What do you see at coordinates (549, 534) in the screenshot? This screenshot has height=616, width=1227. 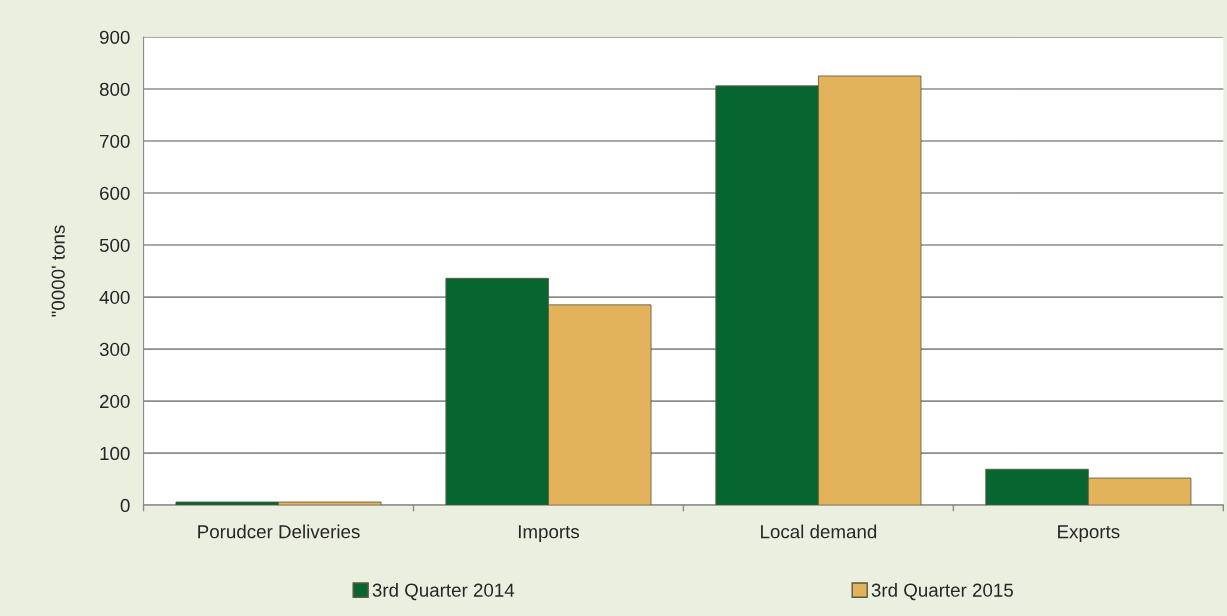 I see `x-tick-label: Imports` at bounding box center [549, 534].